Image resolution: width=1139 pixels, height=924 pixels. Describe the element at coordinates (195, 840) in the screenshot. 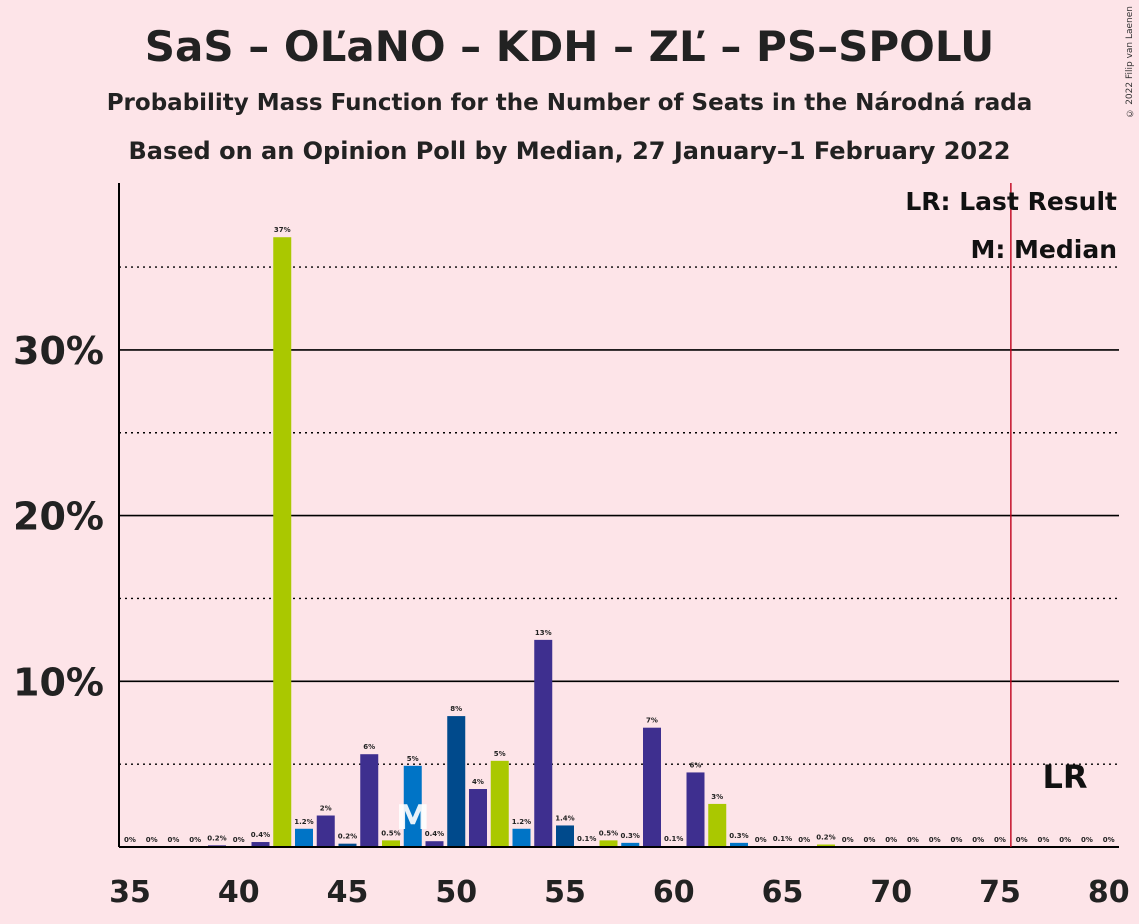

I see `data-label-seats-38: 0%` at that location.